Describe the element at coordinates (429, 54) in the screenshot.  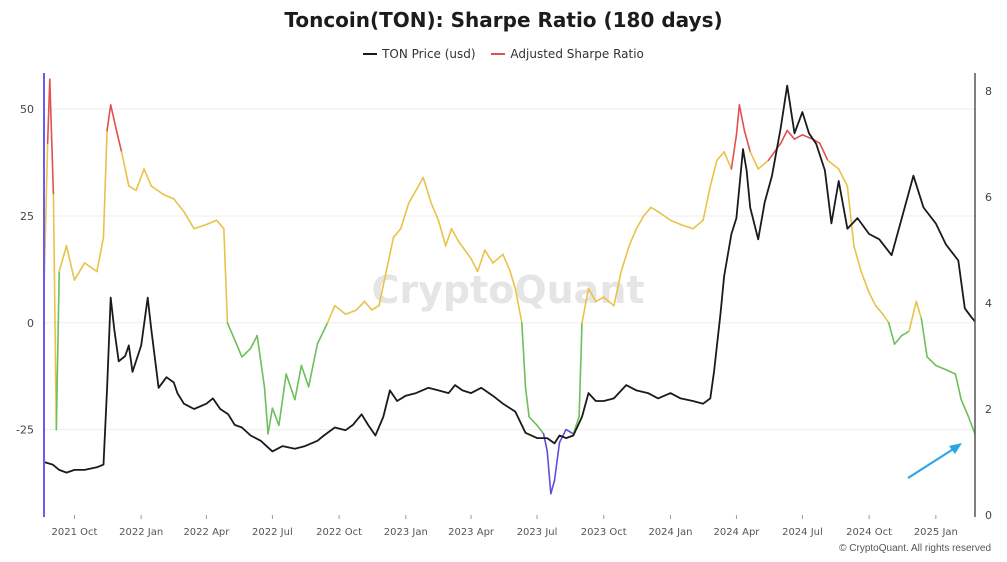
I see `legend-label-price: TON Price (usd)` at that location.